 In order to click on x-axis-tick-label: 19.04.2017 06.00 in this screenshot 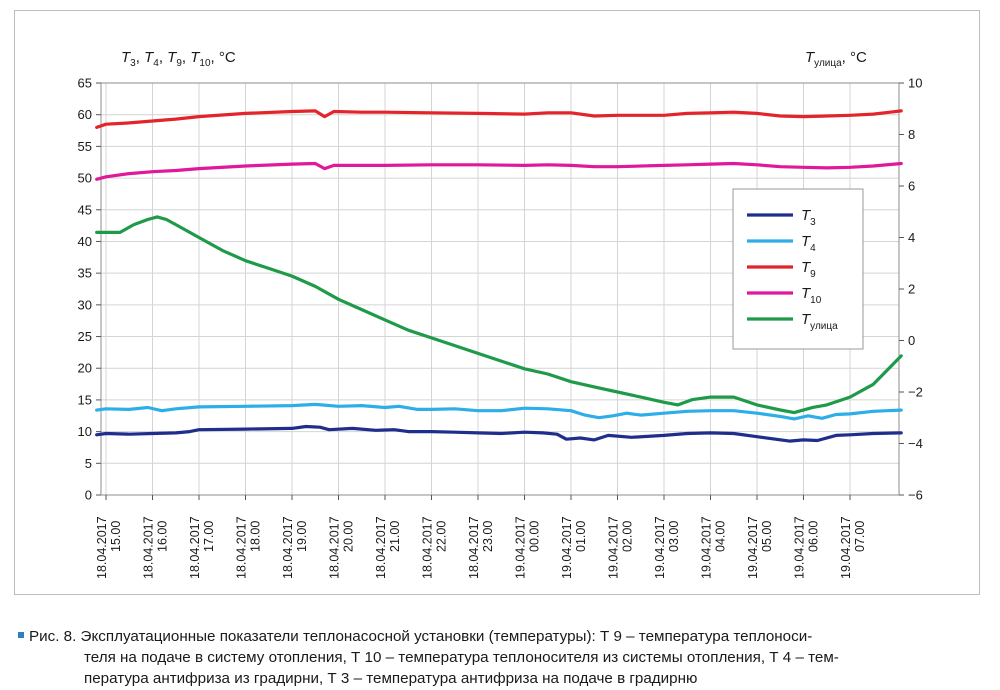, I will do `click(807, 547)`.